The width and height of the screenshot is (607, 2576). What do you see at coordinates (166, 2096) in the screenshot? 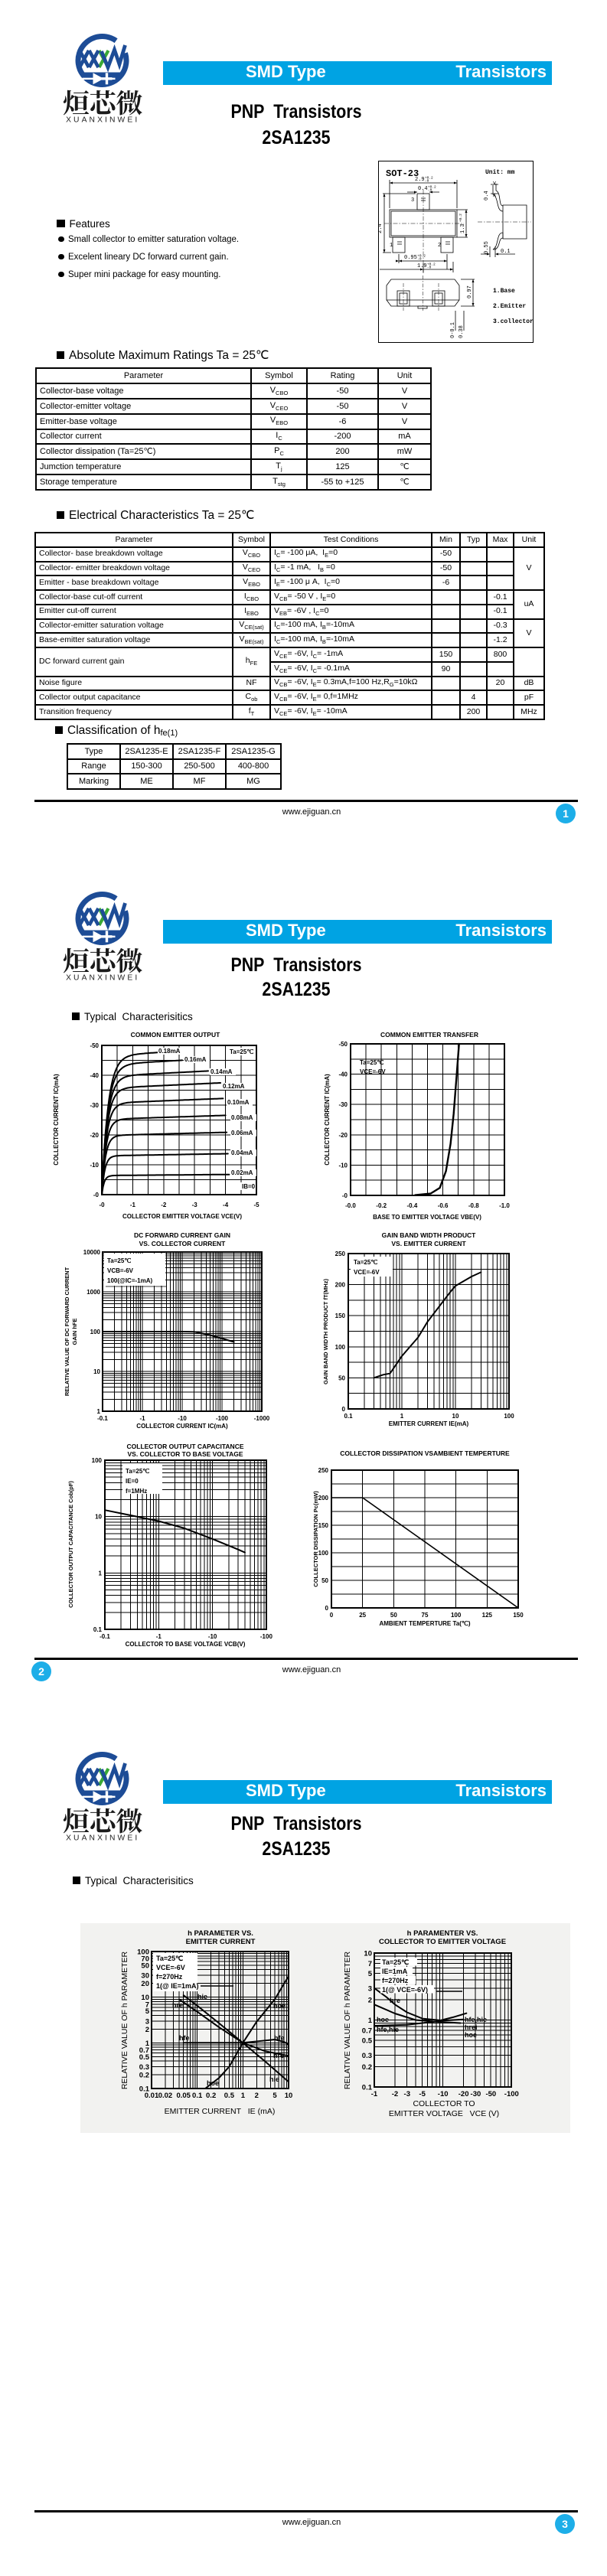
I see `svg-text: 0.02` at bounding box center [166, 2096].